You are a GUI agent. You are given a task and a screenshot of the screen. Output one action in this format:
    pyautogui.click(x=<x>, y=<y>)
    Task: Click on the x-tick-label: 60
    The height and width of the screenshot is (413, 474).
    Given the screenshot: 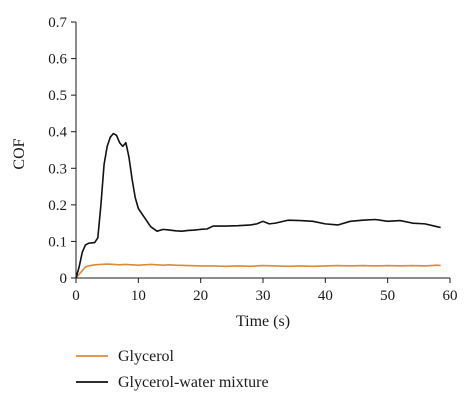 What is the action you would take?
    pyautogui.click(x=450, y=296)
    